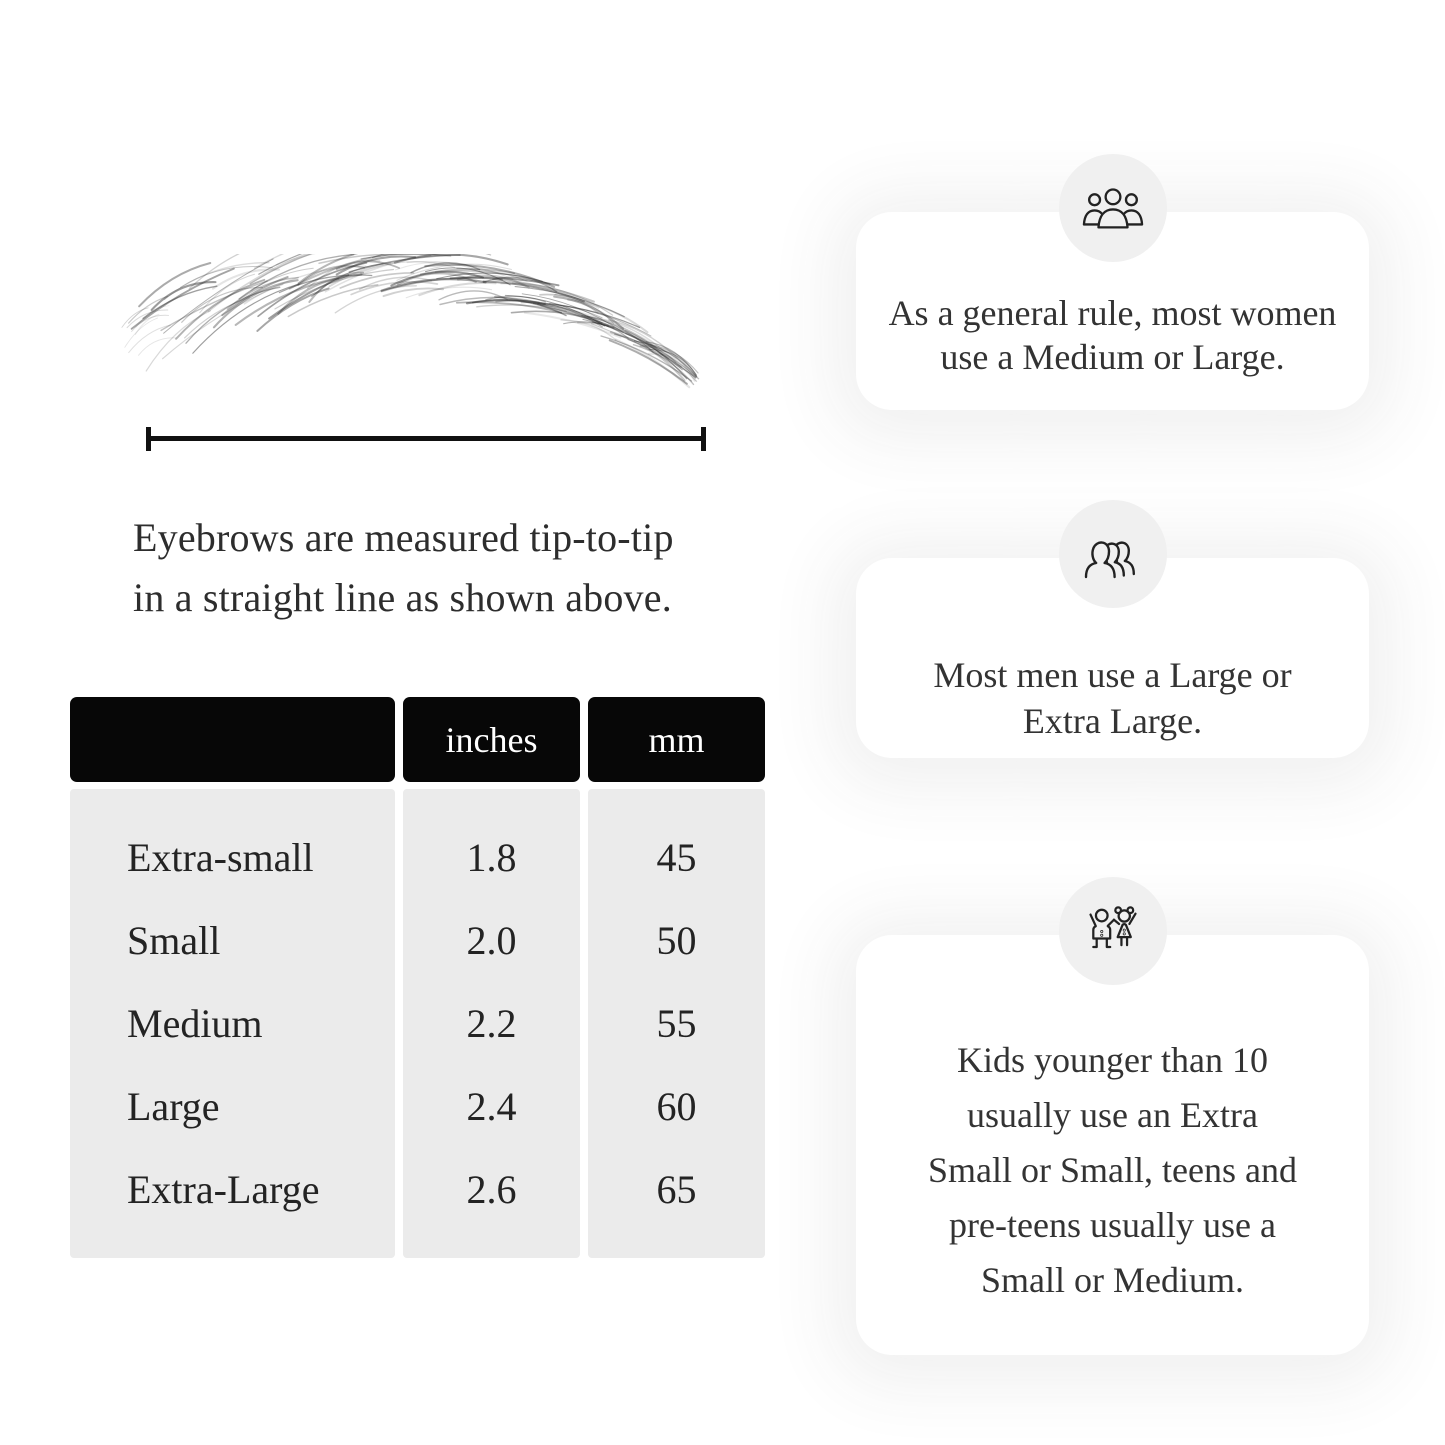 The width and height of the screenshot is (1445, 1445). Describe the element at coordinates (220, 857) in the screenshot. I see `table-row-size-label: Extra-small` at that location.